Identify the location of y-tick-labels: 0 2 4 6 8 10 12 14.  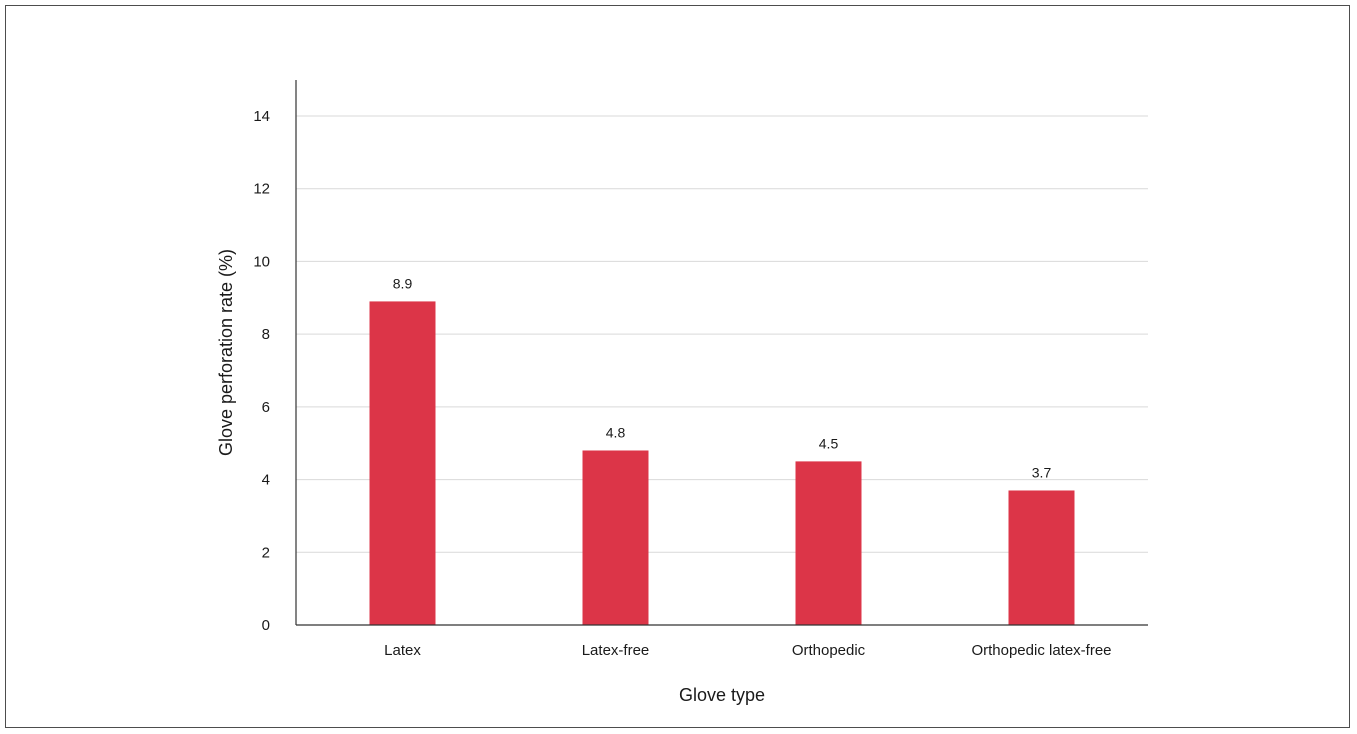
(261, 371).